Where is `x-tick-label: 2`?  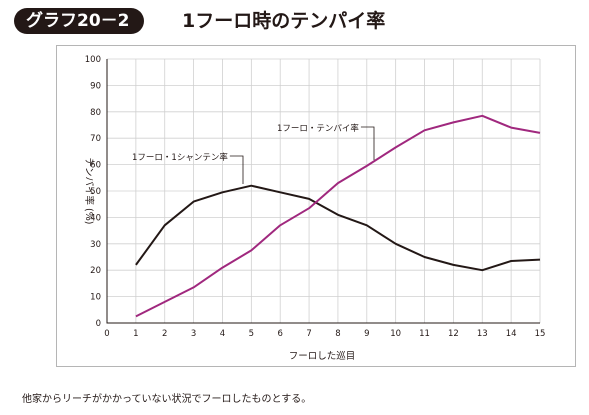
x-tick-label: 2 is located at coordinates (164, 334).